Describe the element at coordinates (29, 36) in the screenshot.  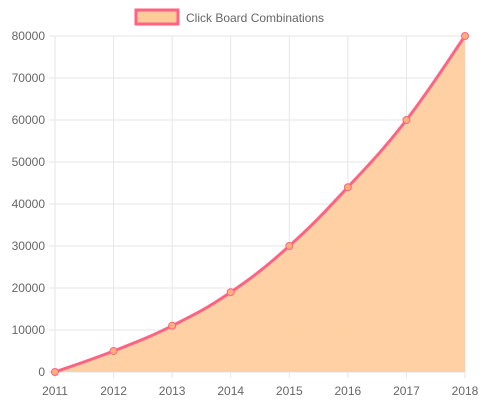
I see `y-tick-label: 80000` at that location.